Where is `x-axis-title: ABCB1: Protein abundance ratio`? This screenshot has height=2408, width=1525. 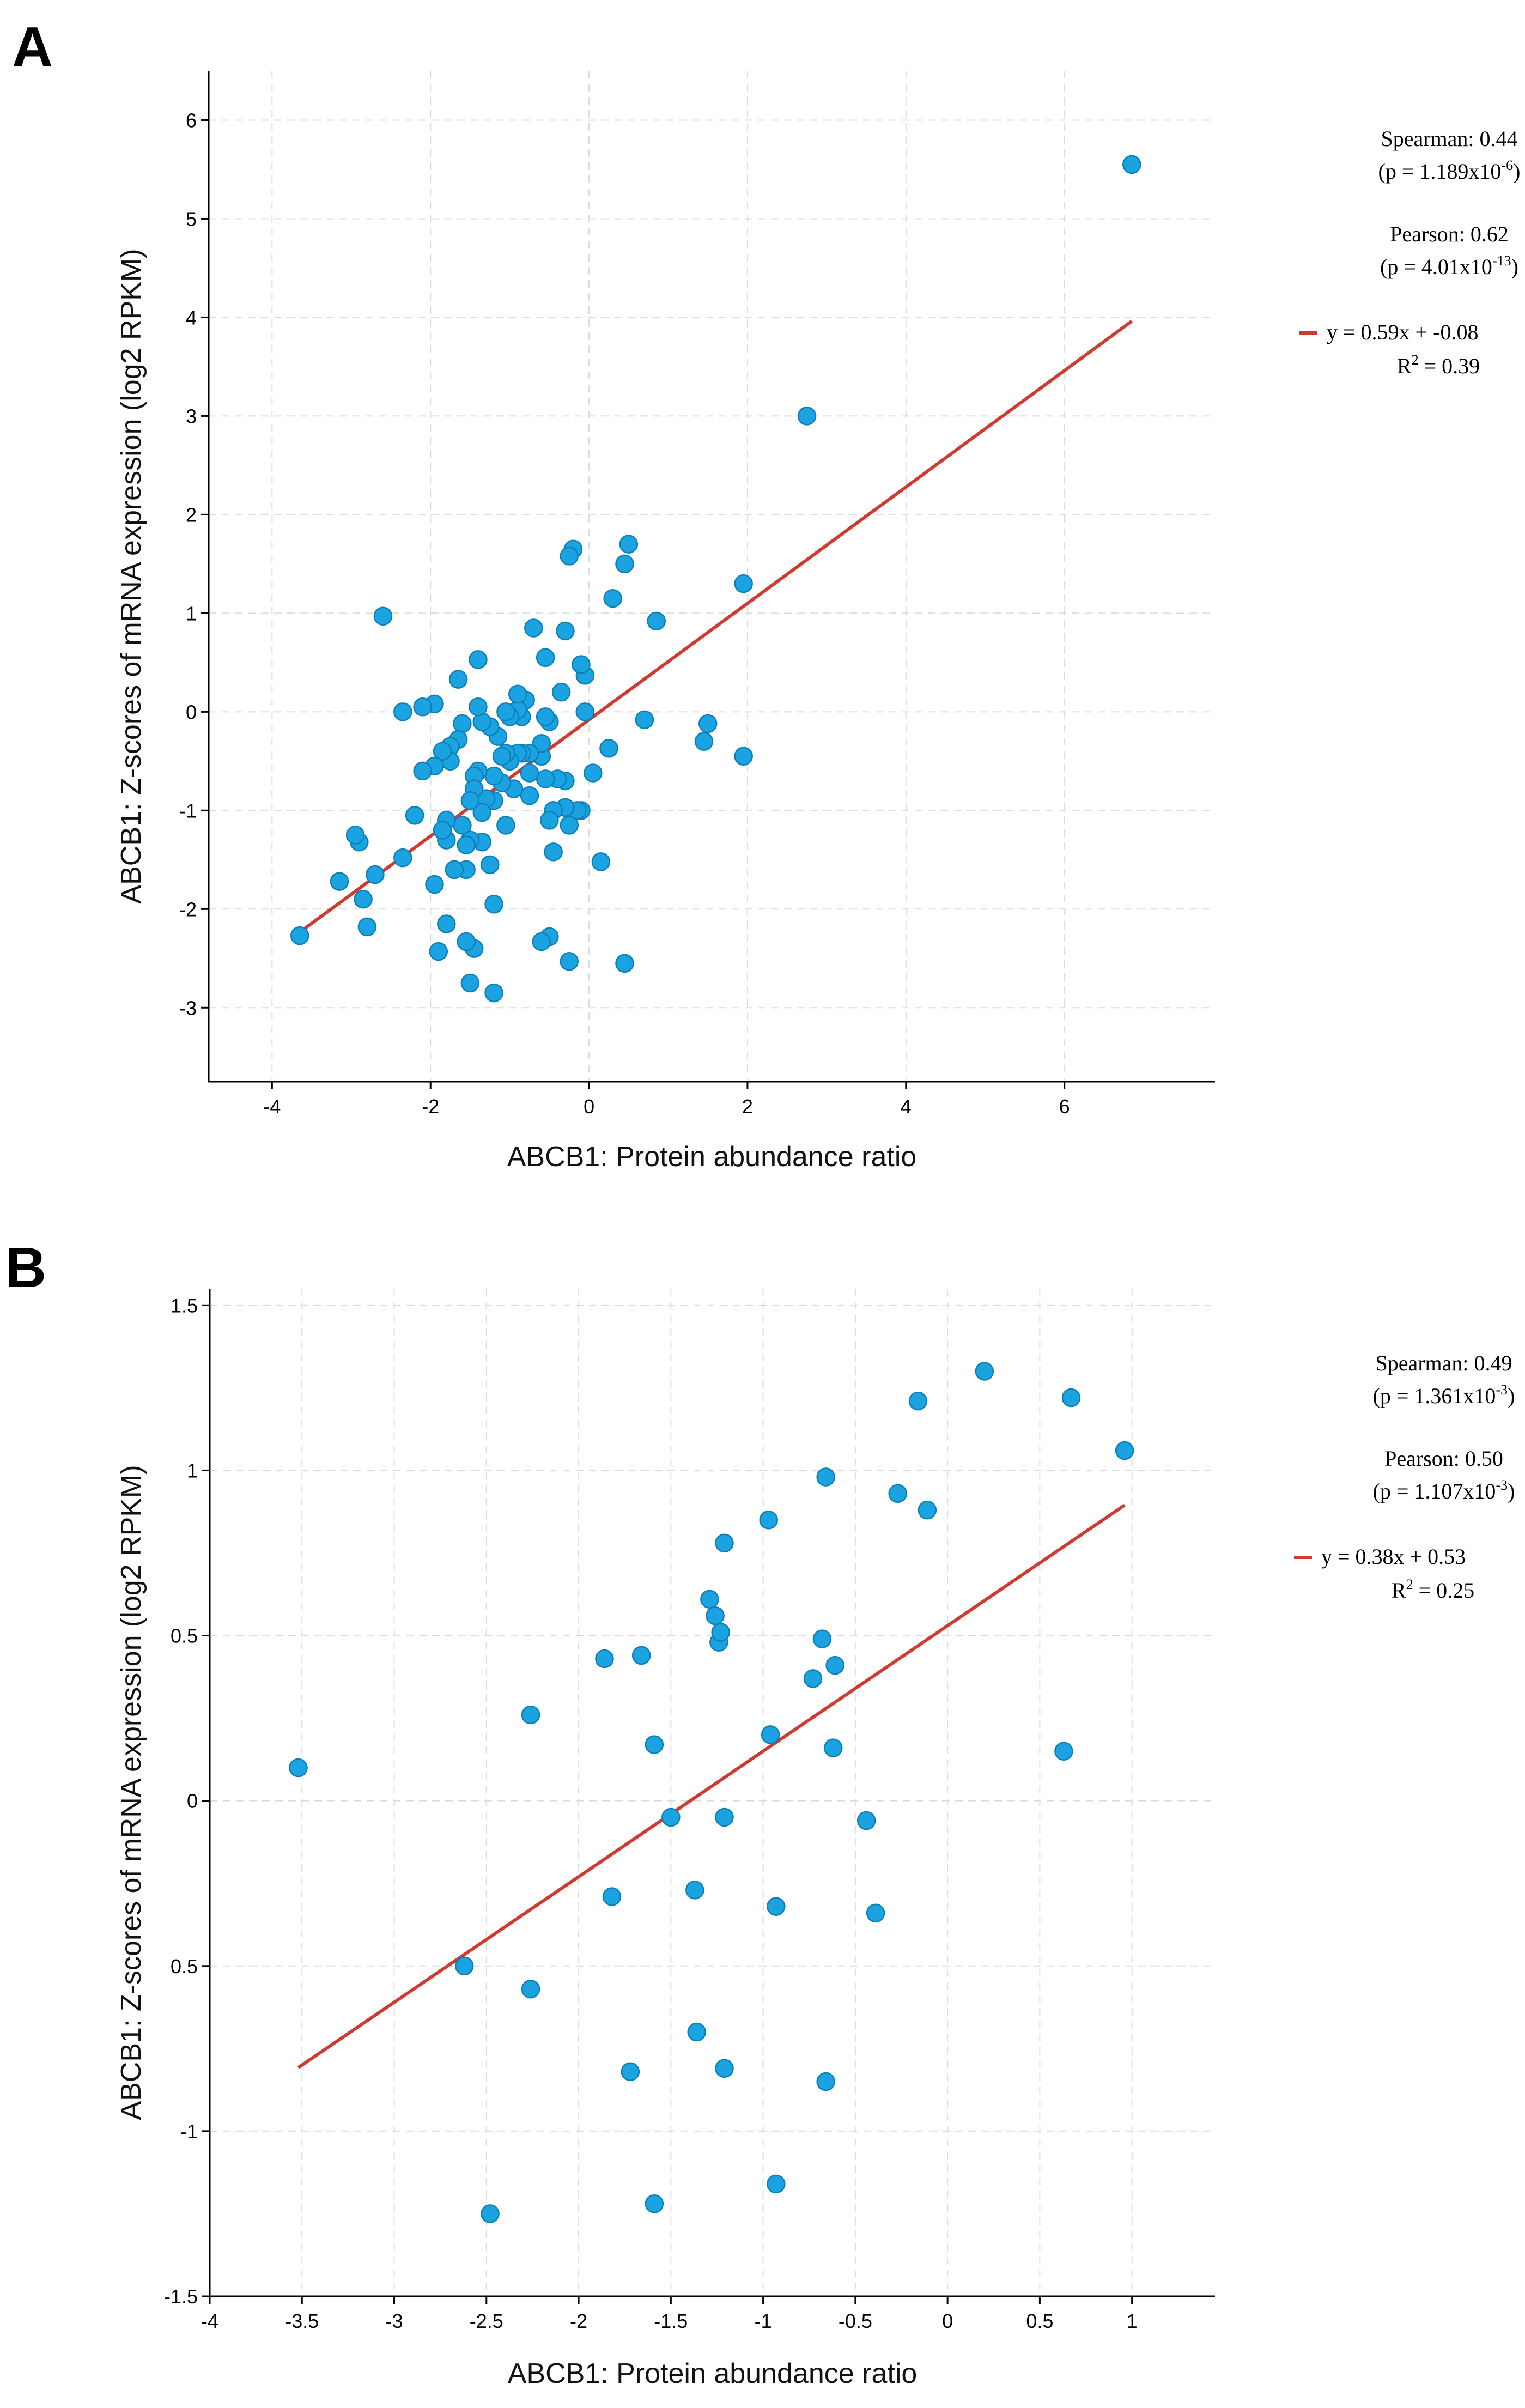
x-axis-title: ABCB1: Protein abundance ratio is located at coordinates (713, 2374).